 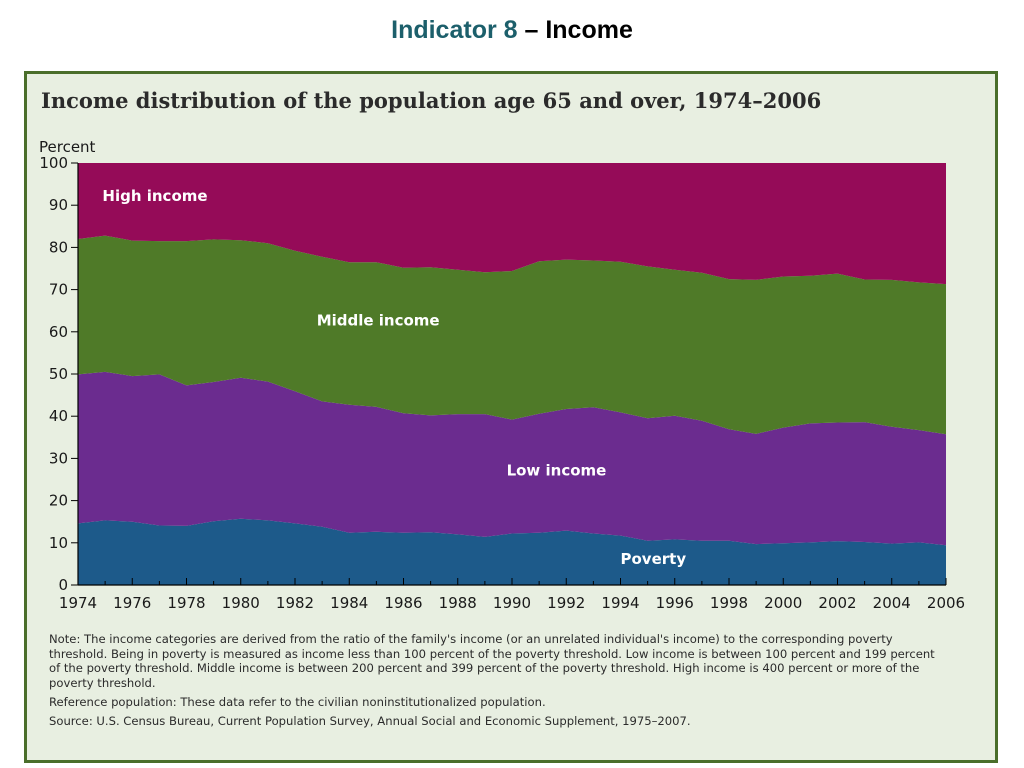 I want to click on y-tick-label: 10, so click(x=58, y=543).